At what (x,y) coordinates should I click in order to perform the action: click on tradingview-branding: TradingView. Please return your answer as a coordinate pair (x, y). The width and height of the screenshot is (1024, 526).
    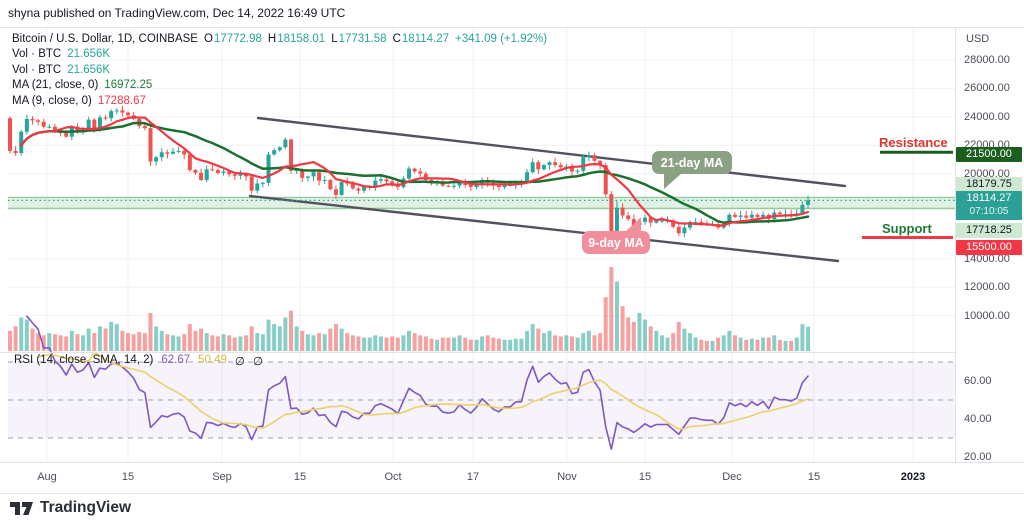
    Looking at the image, I should click on (70, 508).